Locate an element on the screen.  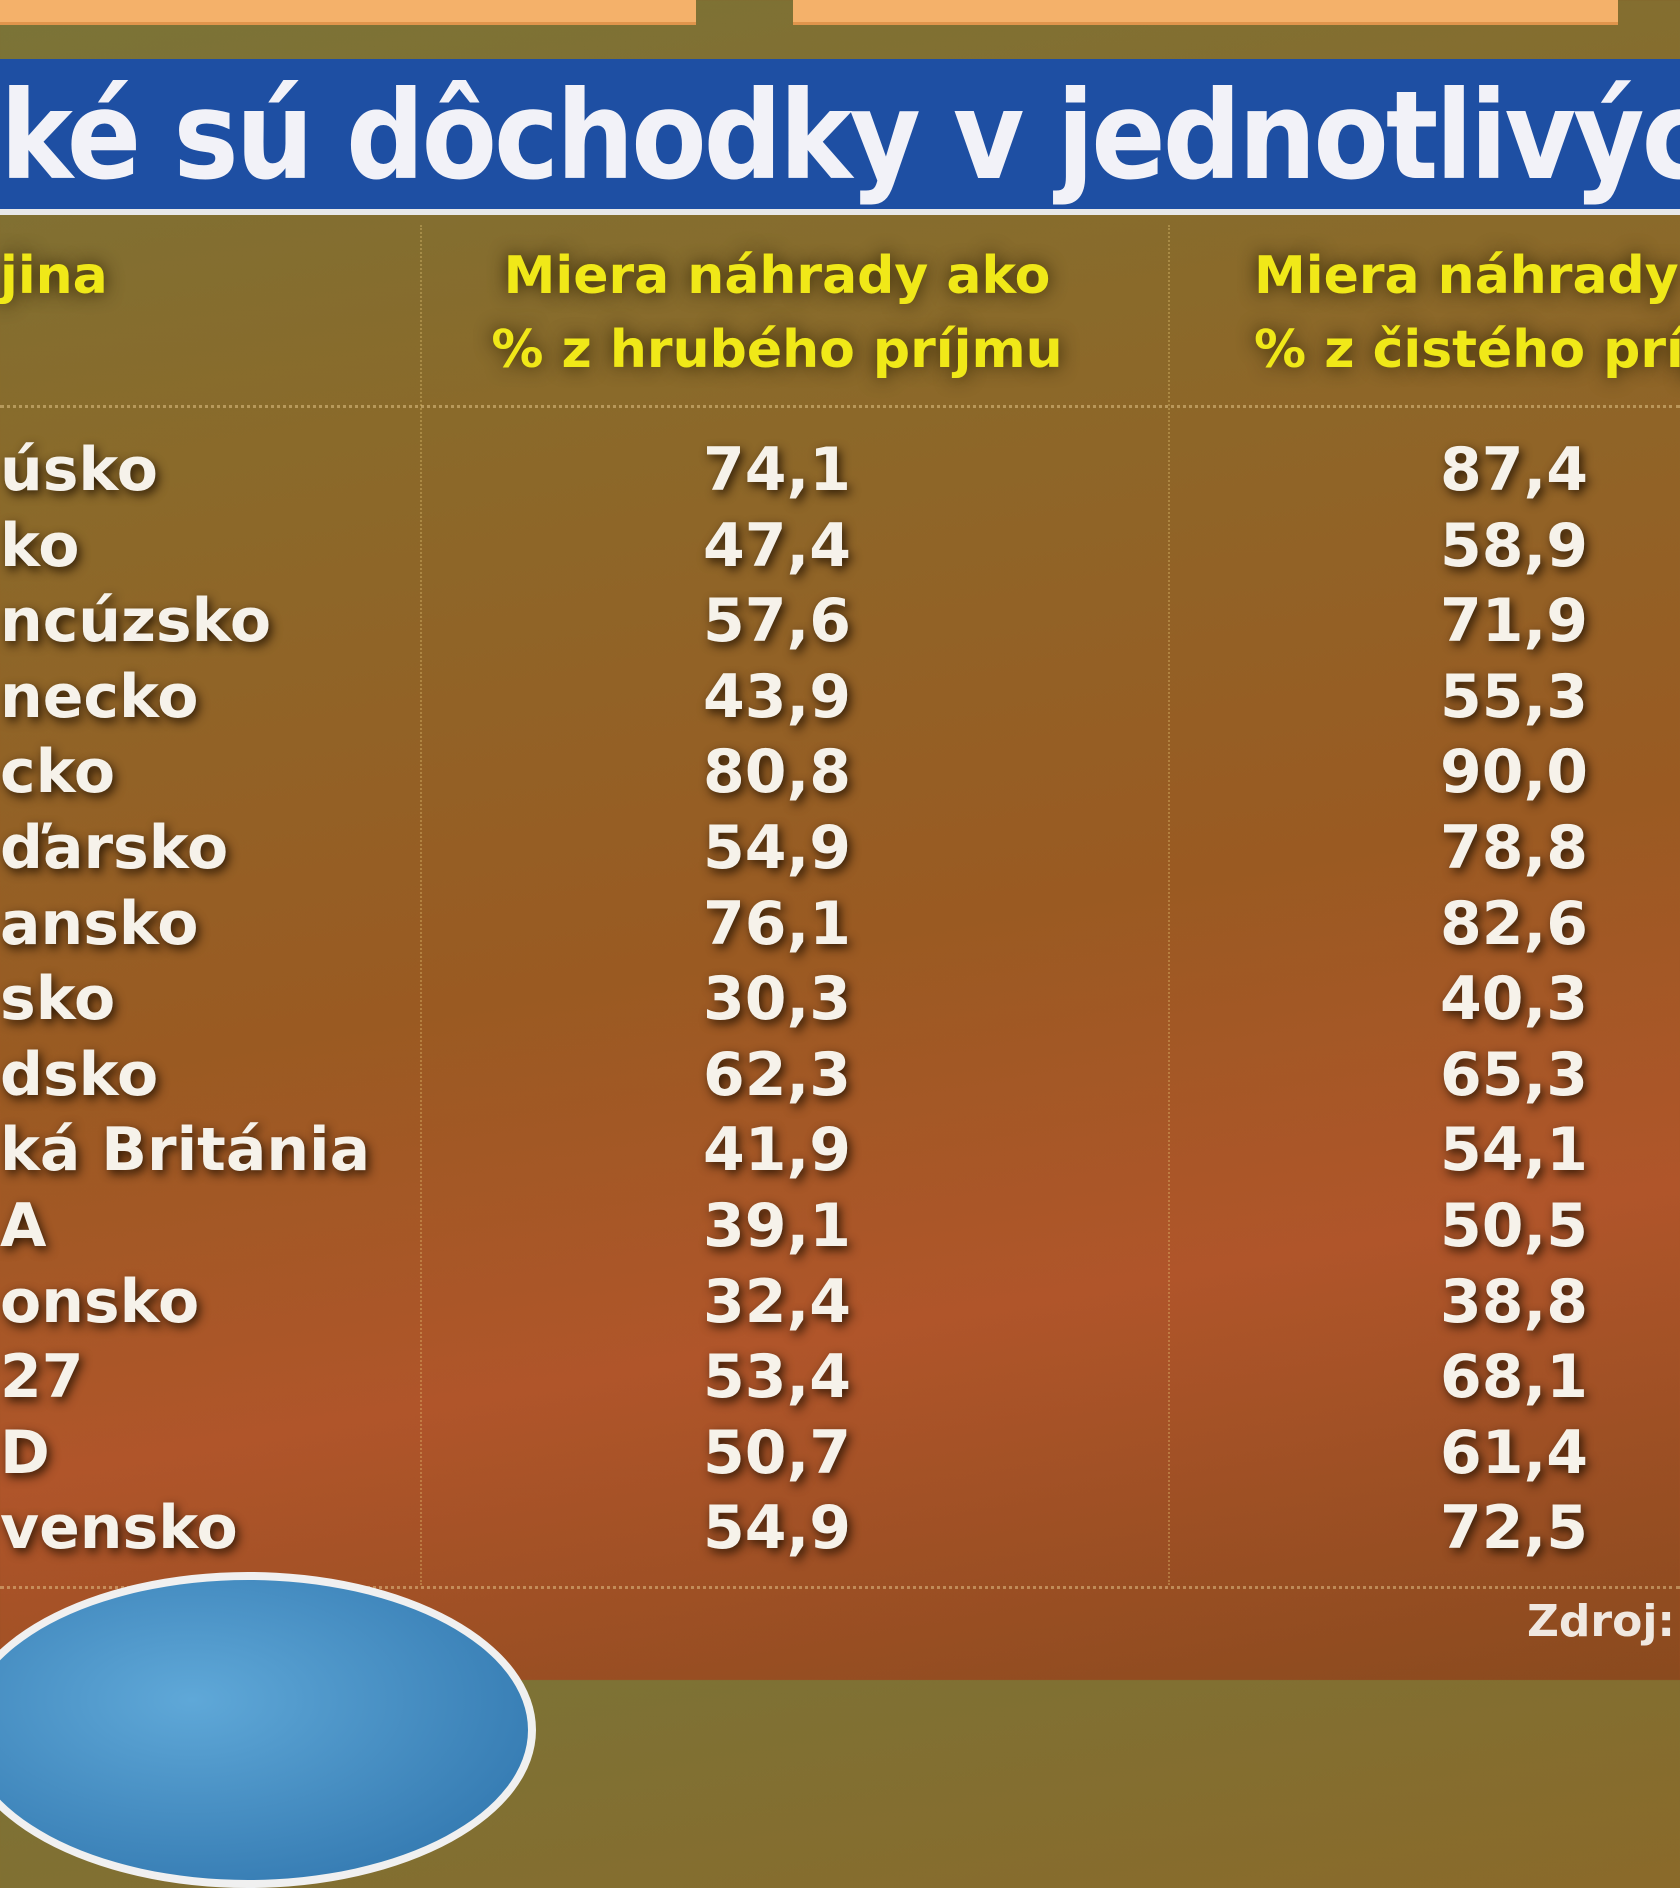
country-label: úsko is located at coordinates (79, 470).